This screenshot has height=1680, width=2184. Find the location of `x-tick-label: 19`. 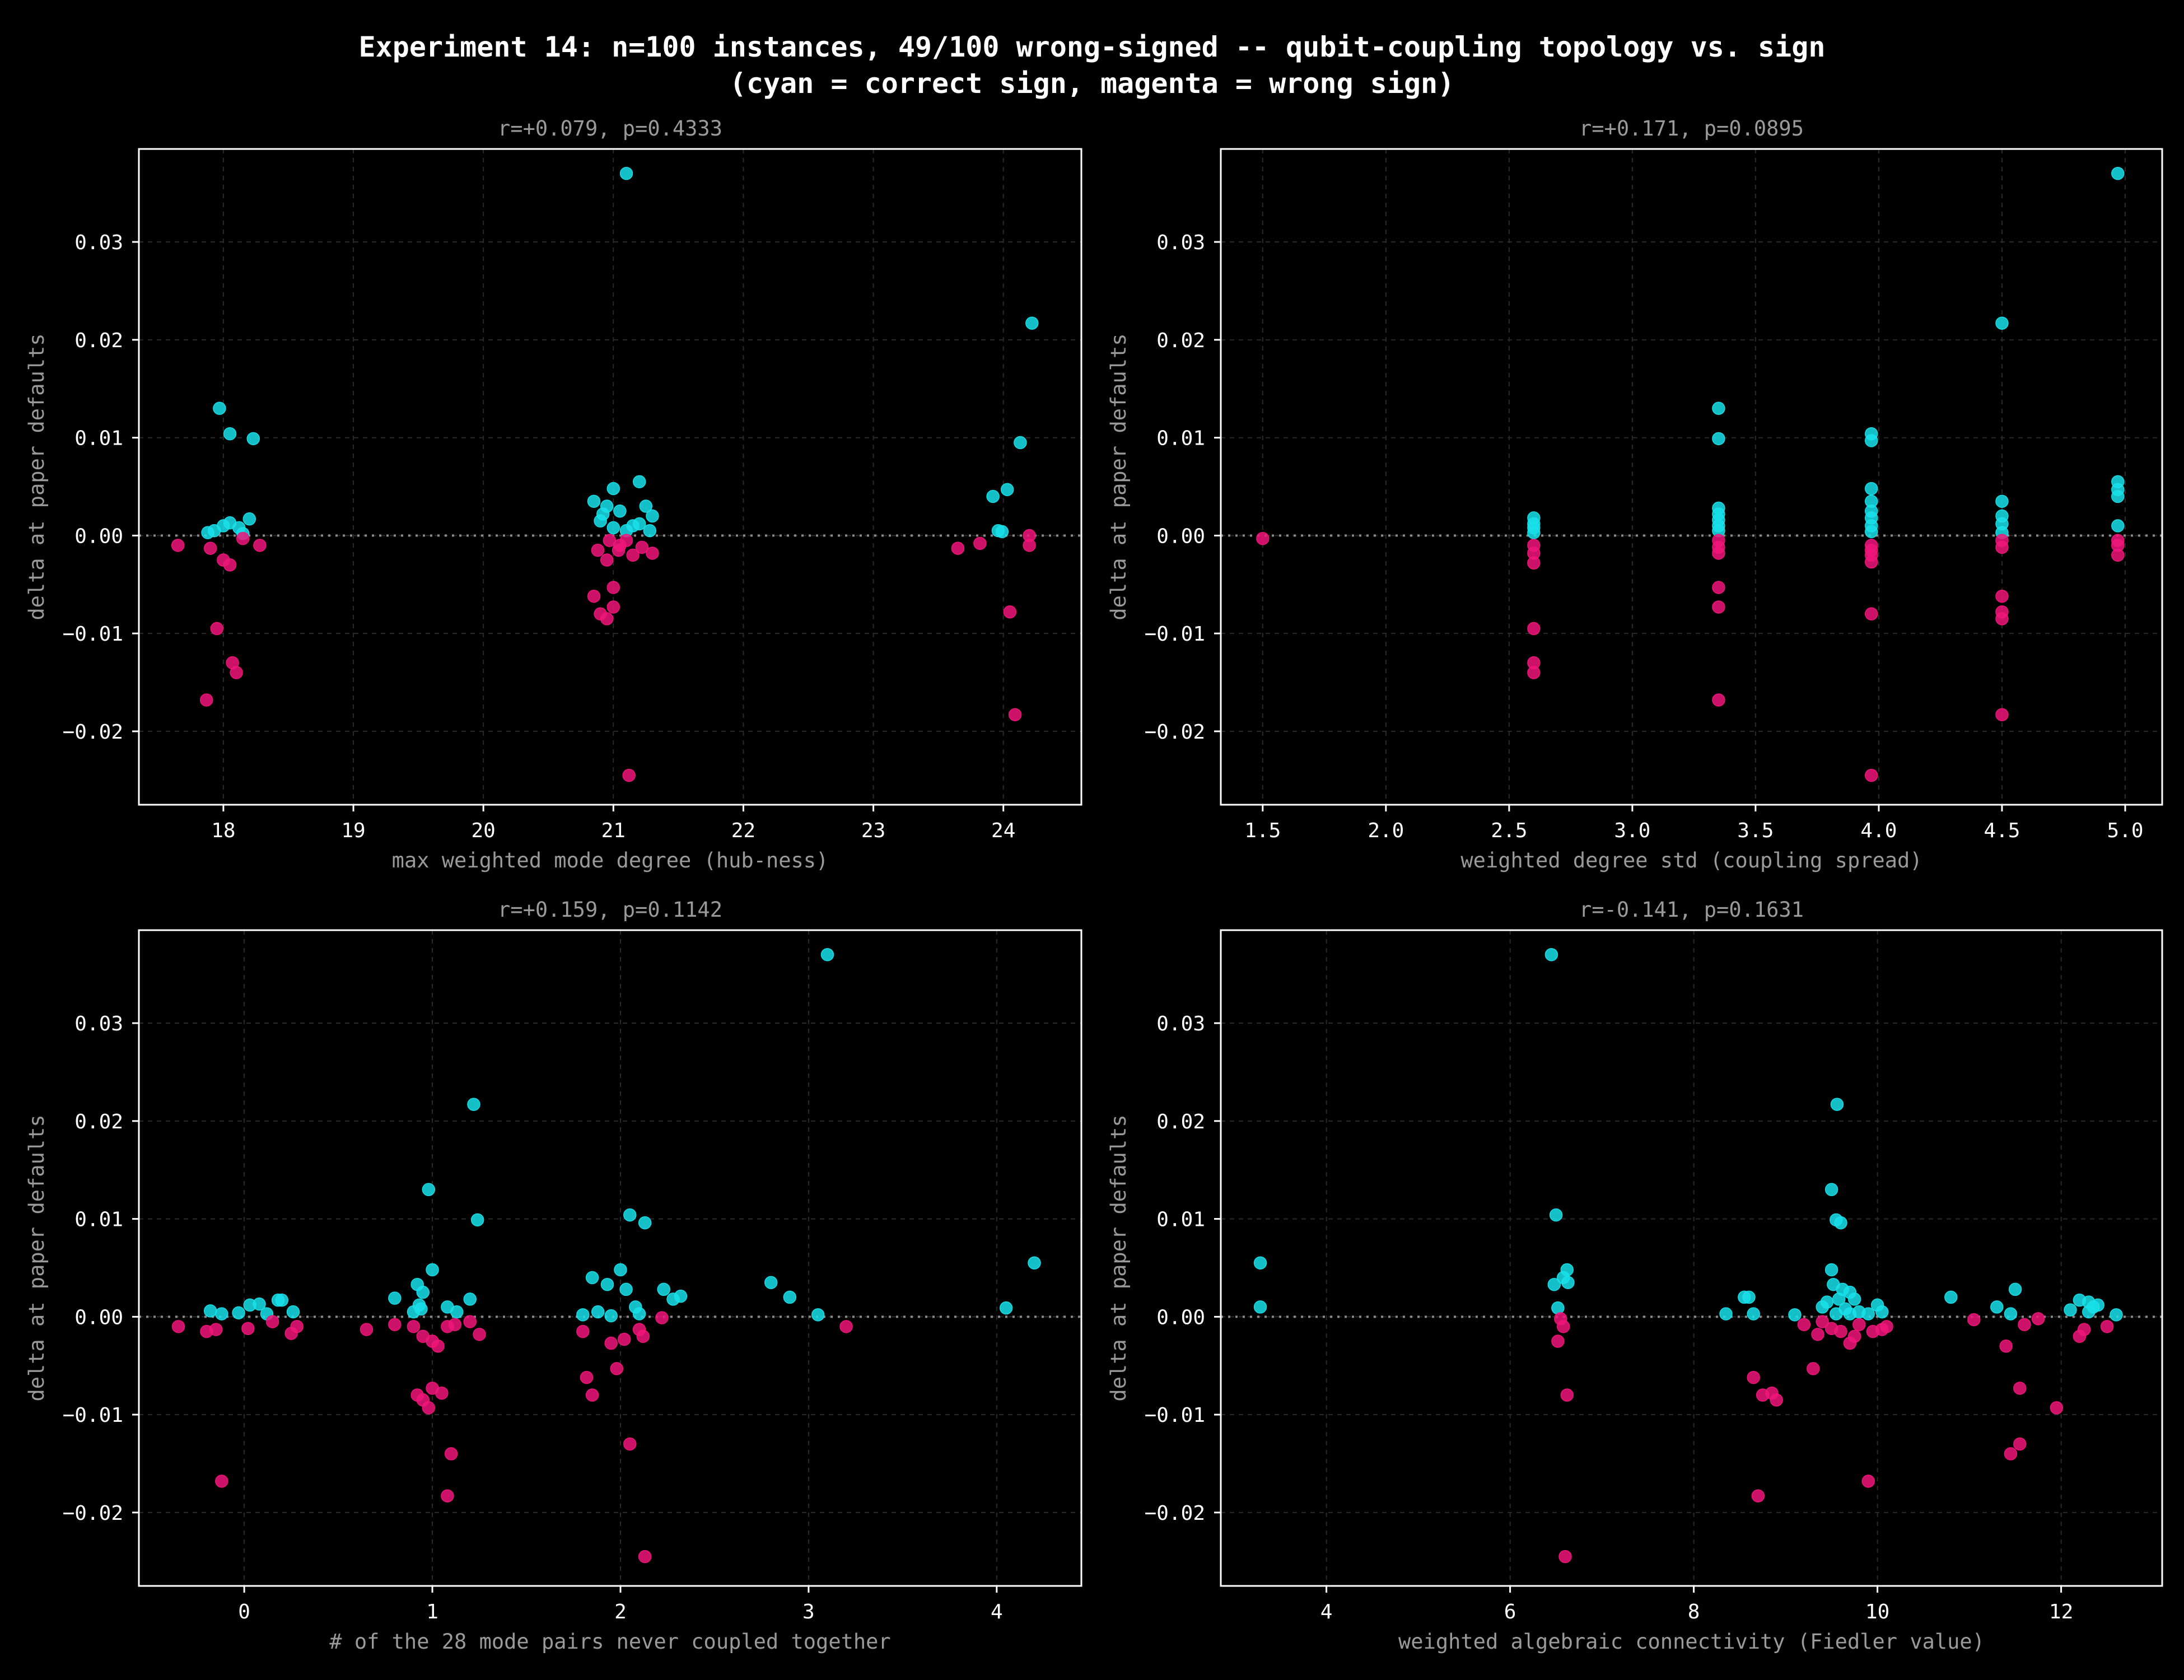

x-tick-label: 19 is located at coordinates (353, 831).